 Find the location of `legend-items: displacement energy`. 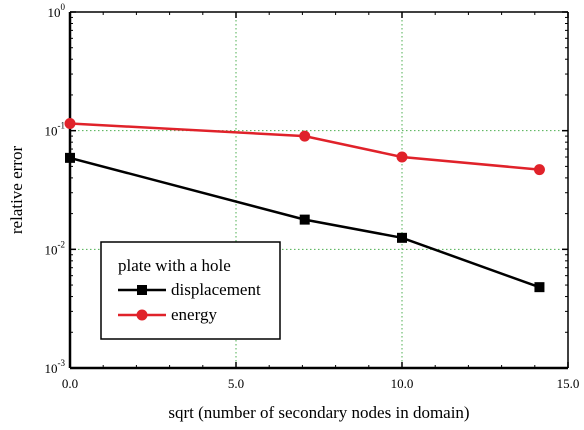

legend-items: displacement energy is located at coordinates (189, 302).